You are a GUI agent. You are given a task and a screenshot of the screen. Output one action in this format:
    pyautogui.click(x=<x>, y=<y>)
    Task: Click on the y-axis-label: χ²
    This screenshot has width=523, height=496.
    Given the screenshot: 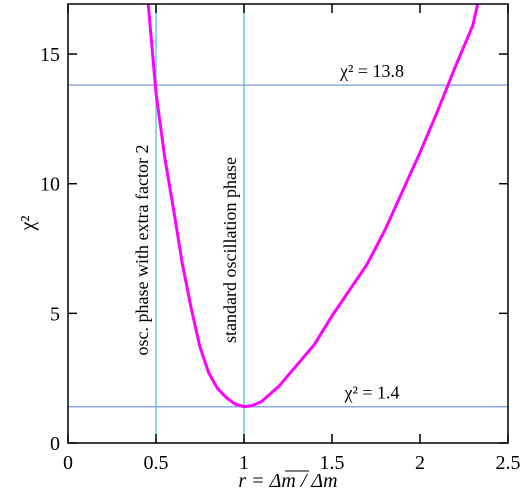 What is the action you would take?
    pyautogui.click(x=28, y=224)
    